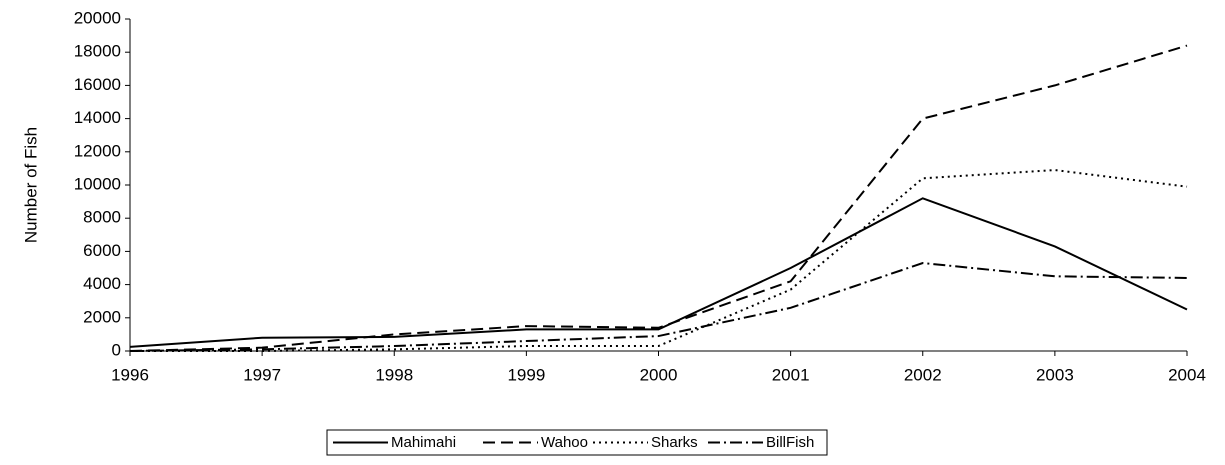 The image size is (1225, 465). I want to click on y-tick-label: 6000, so click(102, 250).